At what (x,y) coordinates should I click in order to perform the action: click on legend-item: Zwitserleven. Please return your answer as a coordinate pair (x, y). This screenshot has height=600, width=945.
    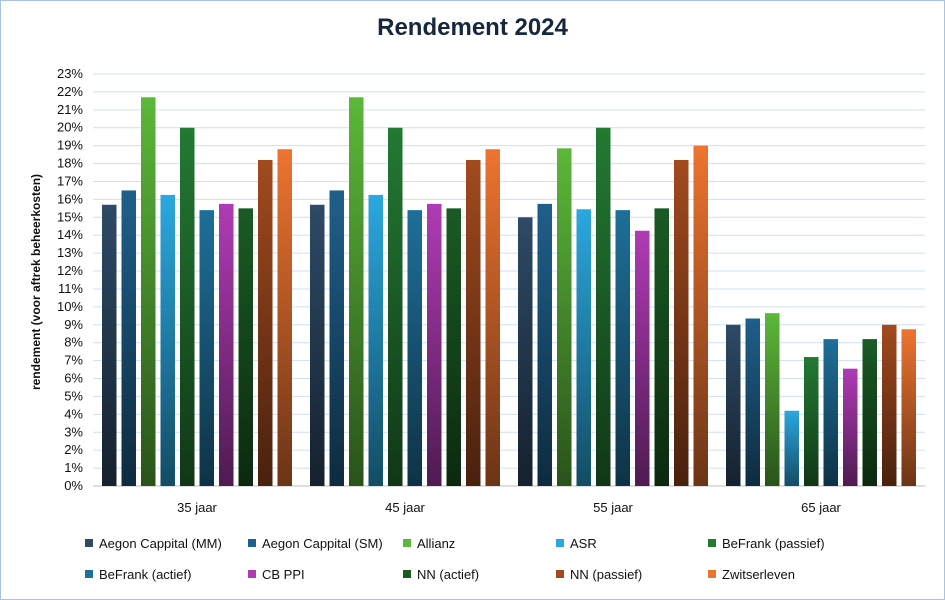
    Looking at the image, I should click on (751, 574).